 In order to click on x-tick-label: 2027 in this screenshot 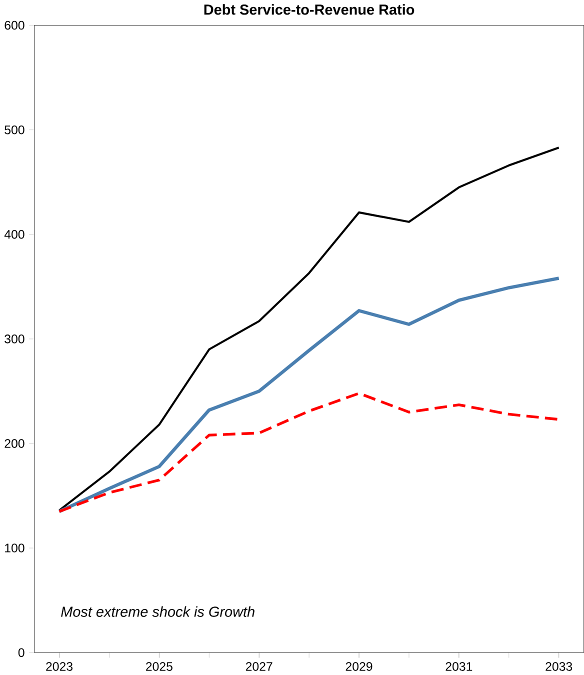, I will do `click(259, 666)`.